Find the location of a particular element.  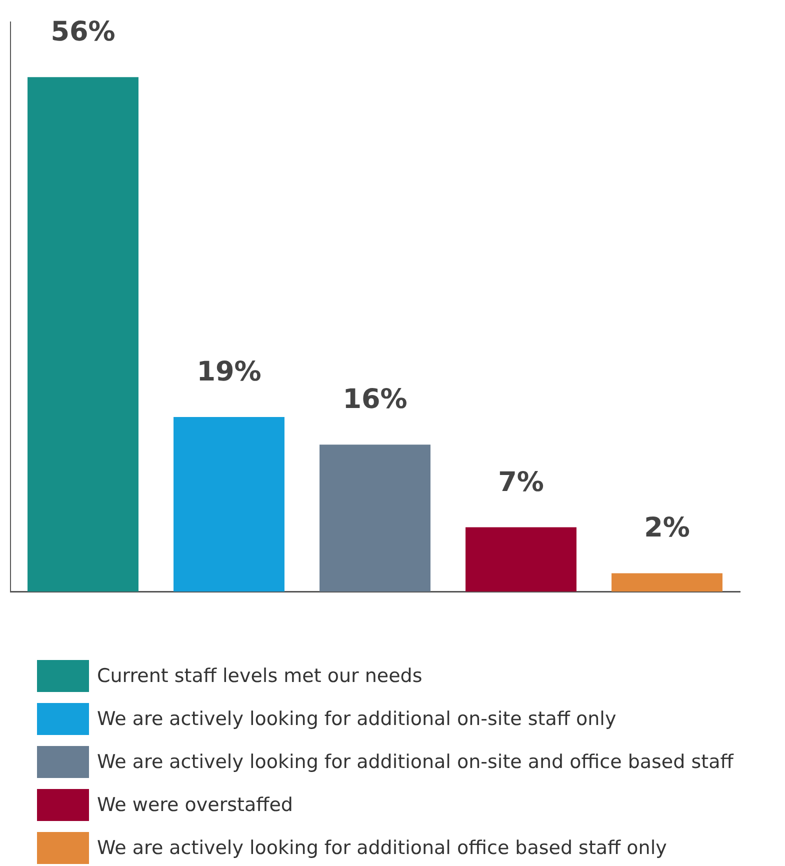

data-label: 19% is located at coordinates (229, 372).